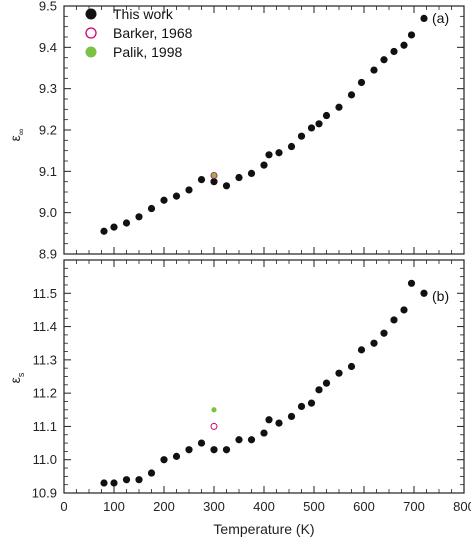  Describe the element at coordinates (462, 506) in the screenshot. I see `x-tick-label: 800` at that location.